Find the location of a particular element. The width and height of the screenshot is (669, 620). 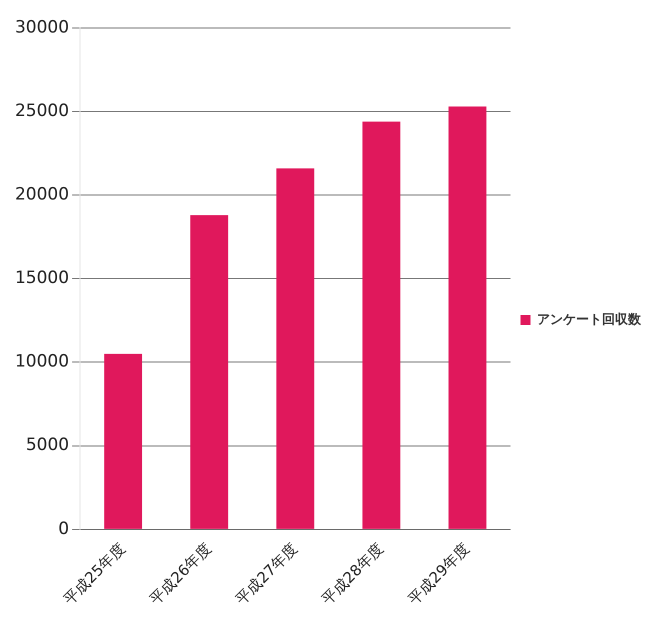

x-tick-label: 平成25年度 is located at coordinates (94, 574).